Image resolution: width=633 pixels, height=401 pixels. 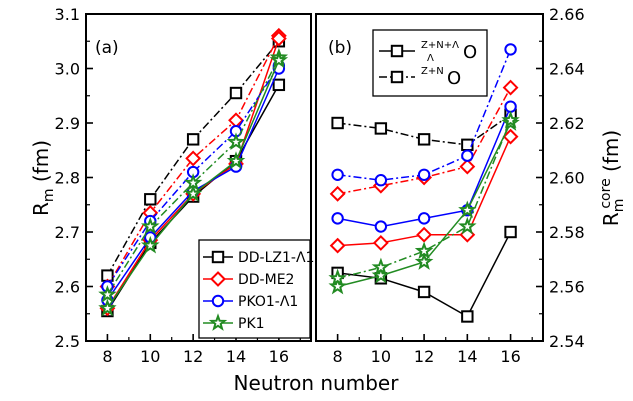 I want to click on panel-b-y-tick-label: 2.54, so click(x=567, y=341).